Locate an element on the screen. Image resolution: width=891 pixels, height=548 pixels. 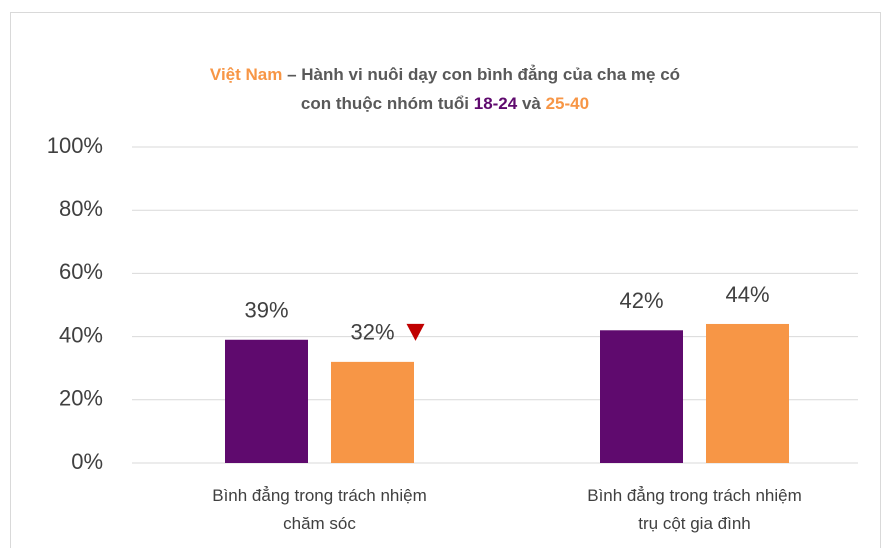
title-segment: 25-40 is located at coordinates (567, 103).